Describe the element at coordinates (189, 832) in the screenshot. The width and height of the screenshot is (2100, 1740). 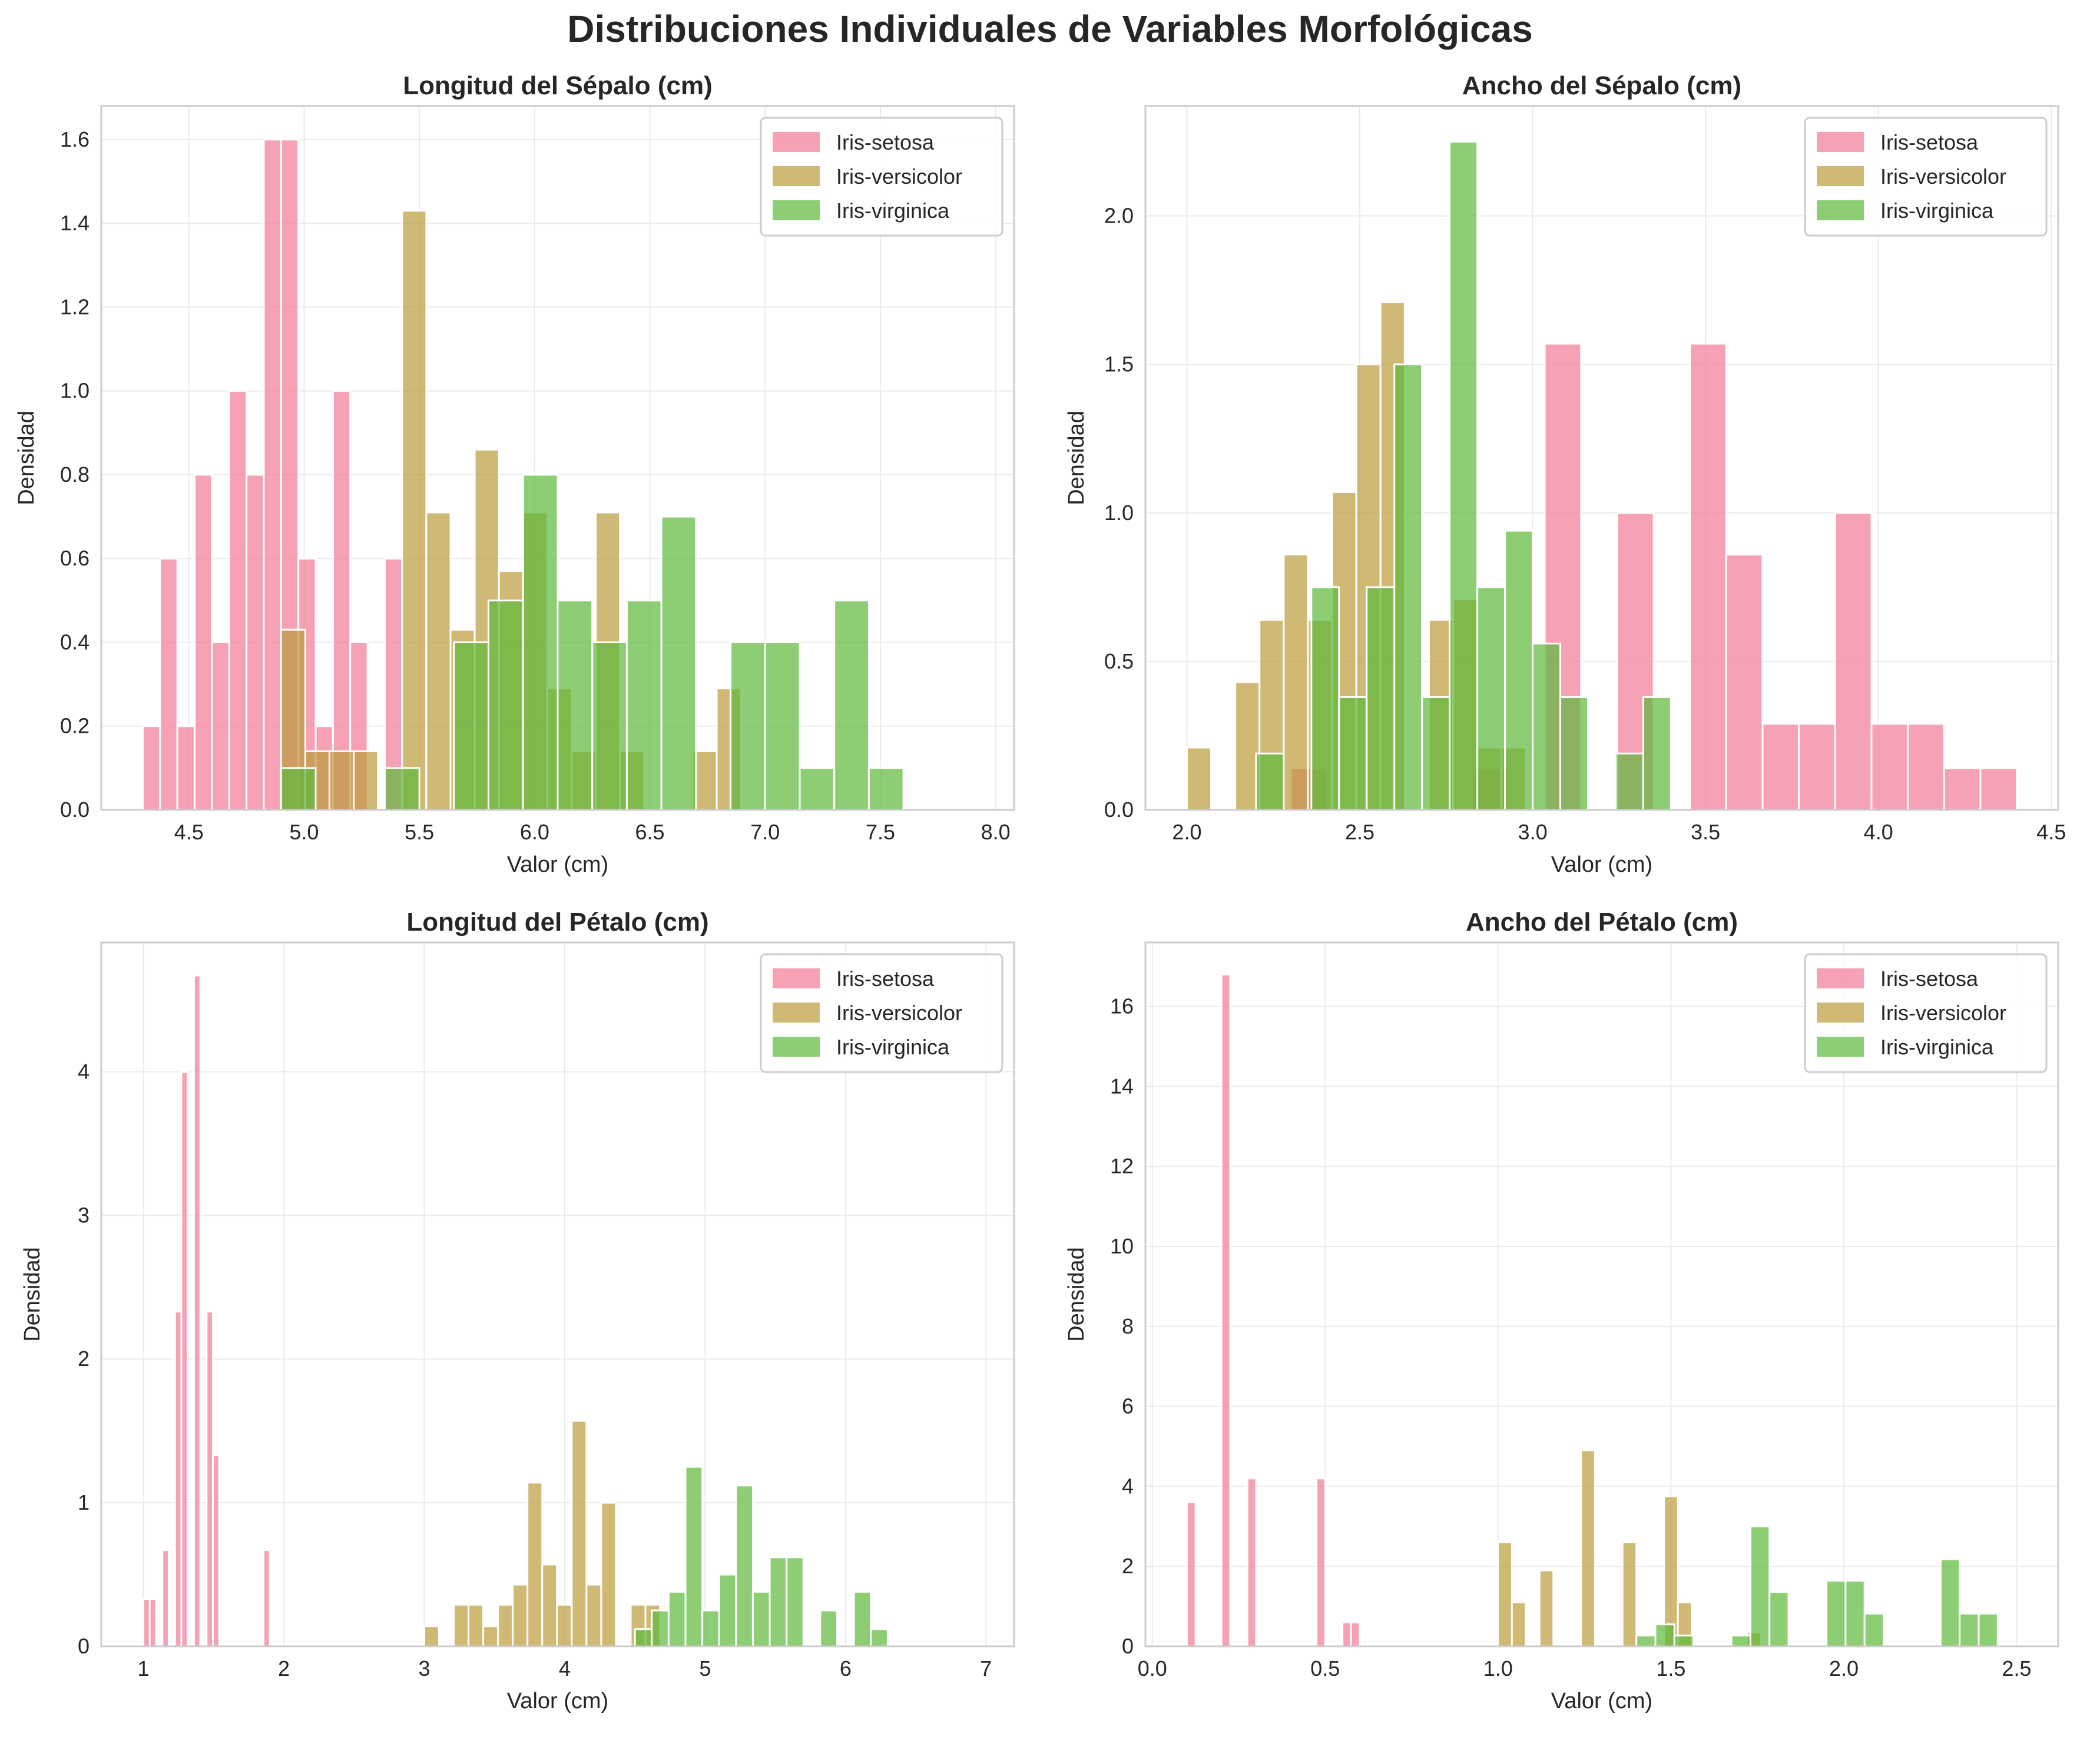
I see `x-tick-label: 4.5` at that location.